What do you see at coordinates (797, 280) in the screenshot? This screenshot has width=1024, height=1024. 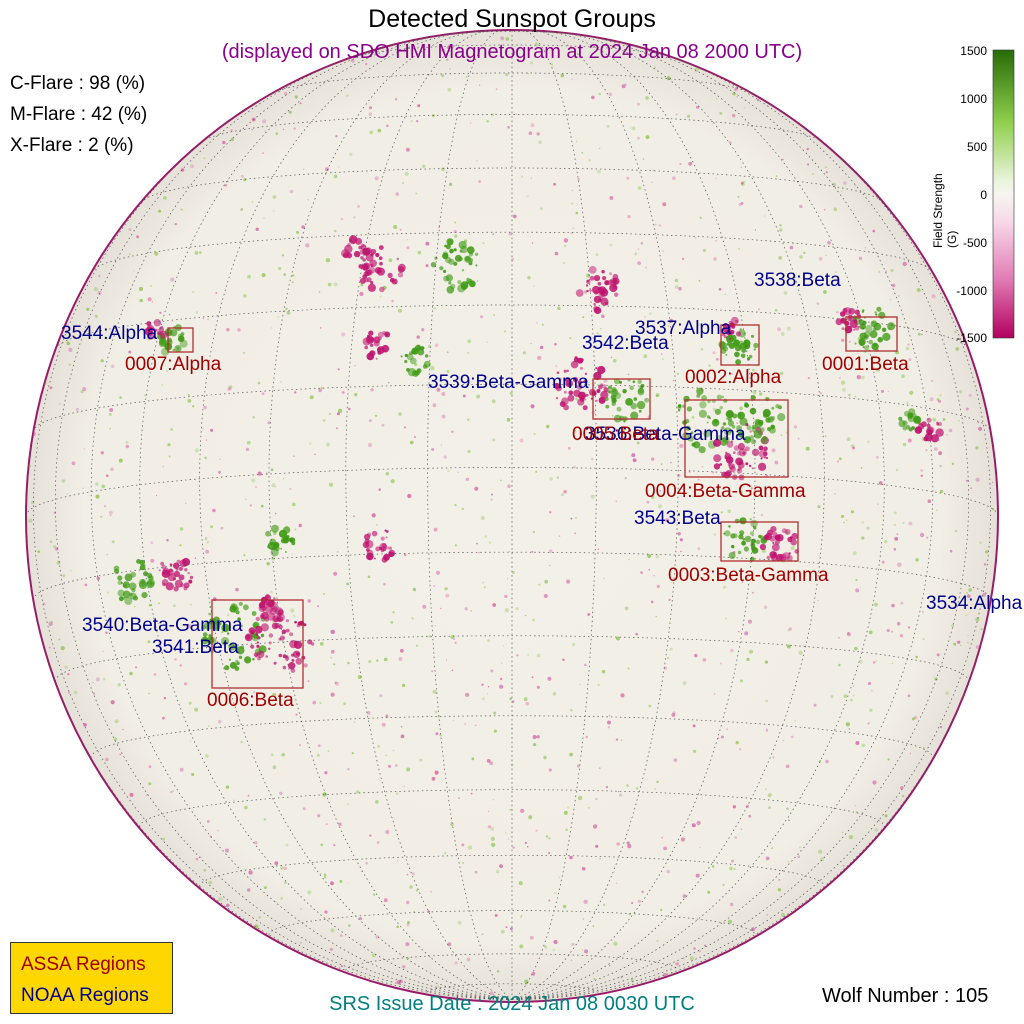 I see `noaa-region-label: 3538:Beta` at bounding box center [797, 280].